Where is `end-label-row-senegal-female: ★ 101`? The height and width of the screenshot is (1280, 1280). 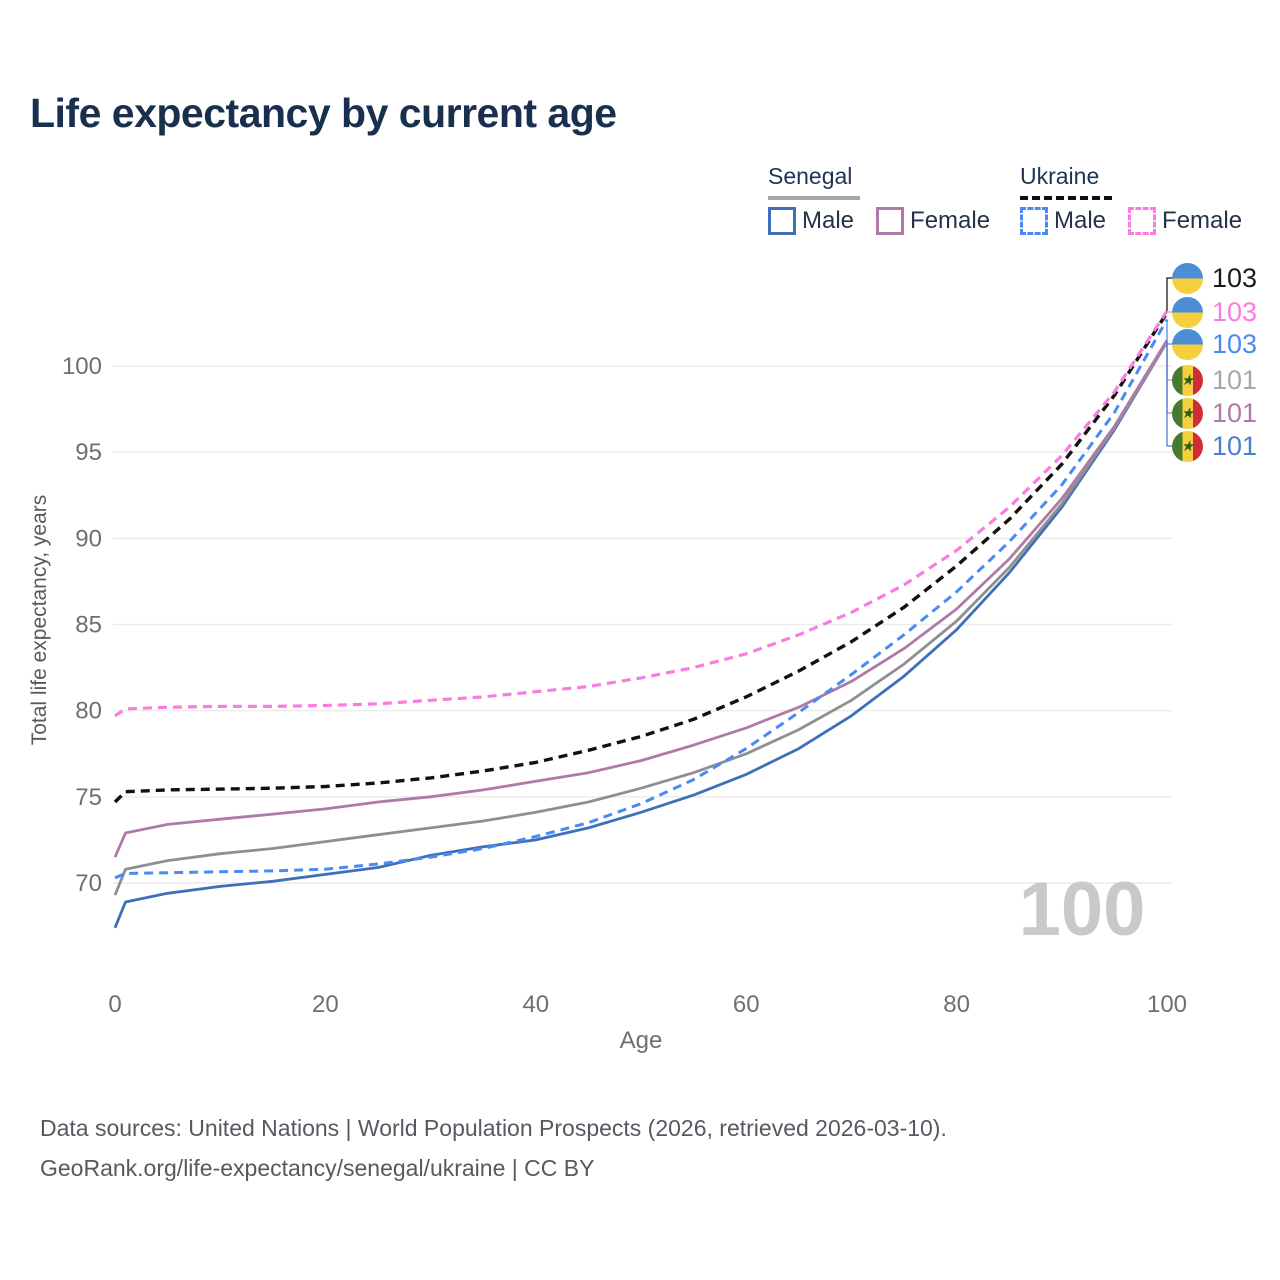 end-label-row-senegal-female: ★ 101 is located at coordinates (1214, 413).